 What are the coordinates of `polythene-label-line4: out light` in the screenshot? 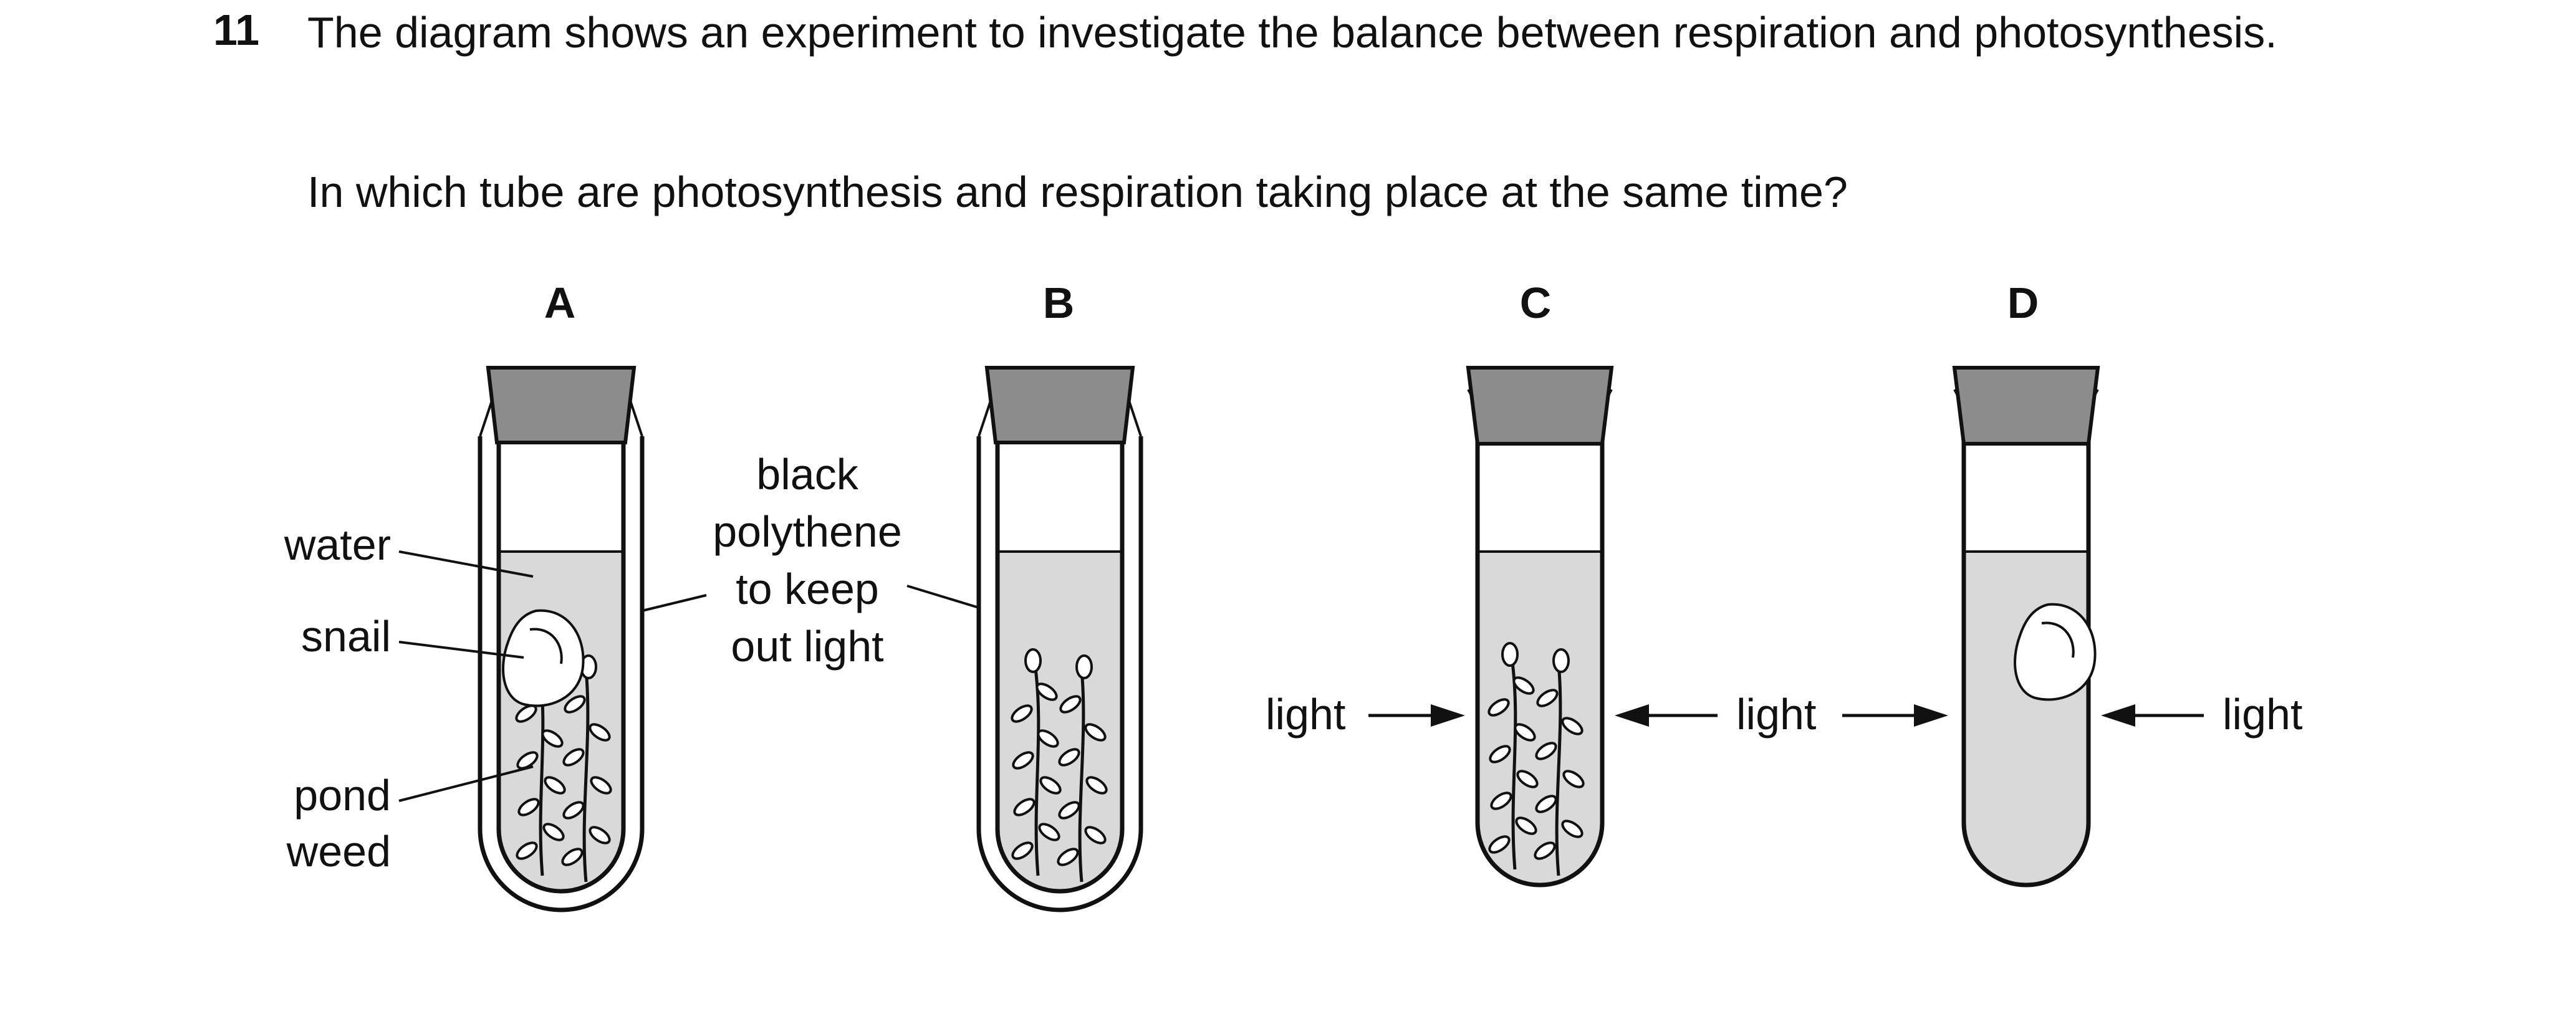 It's located at (807, 646).